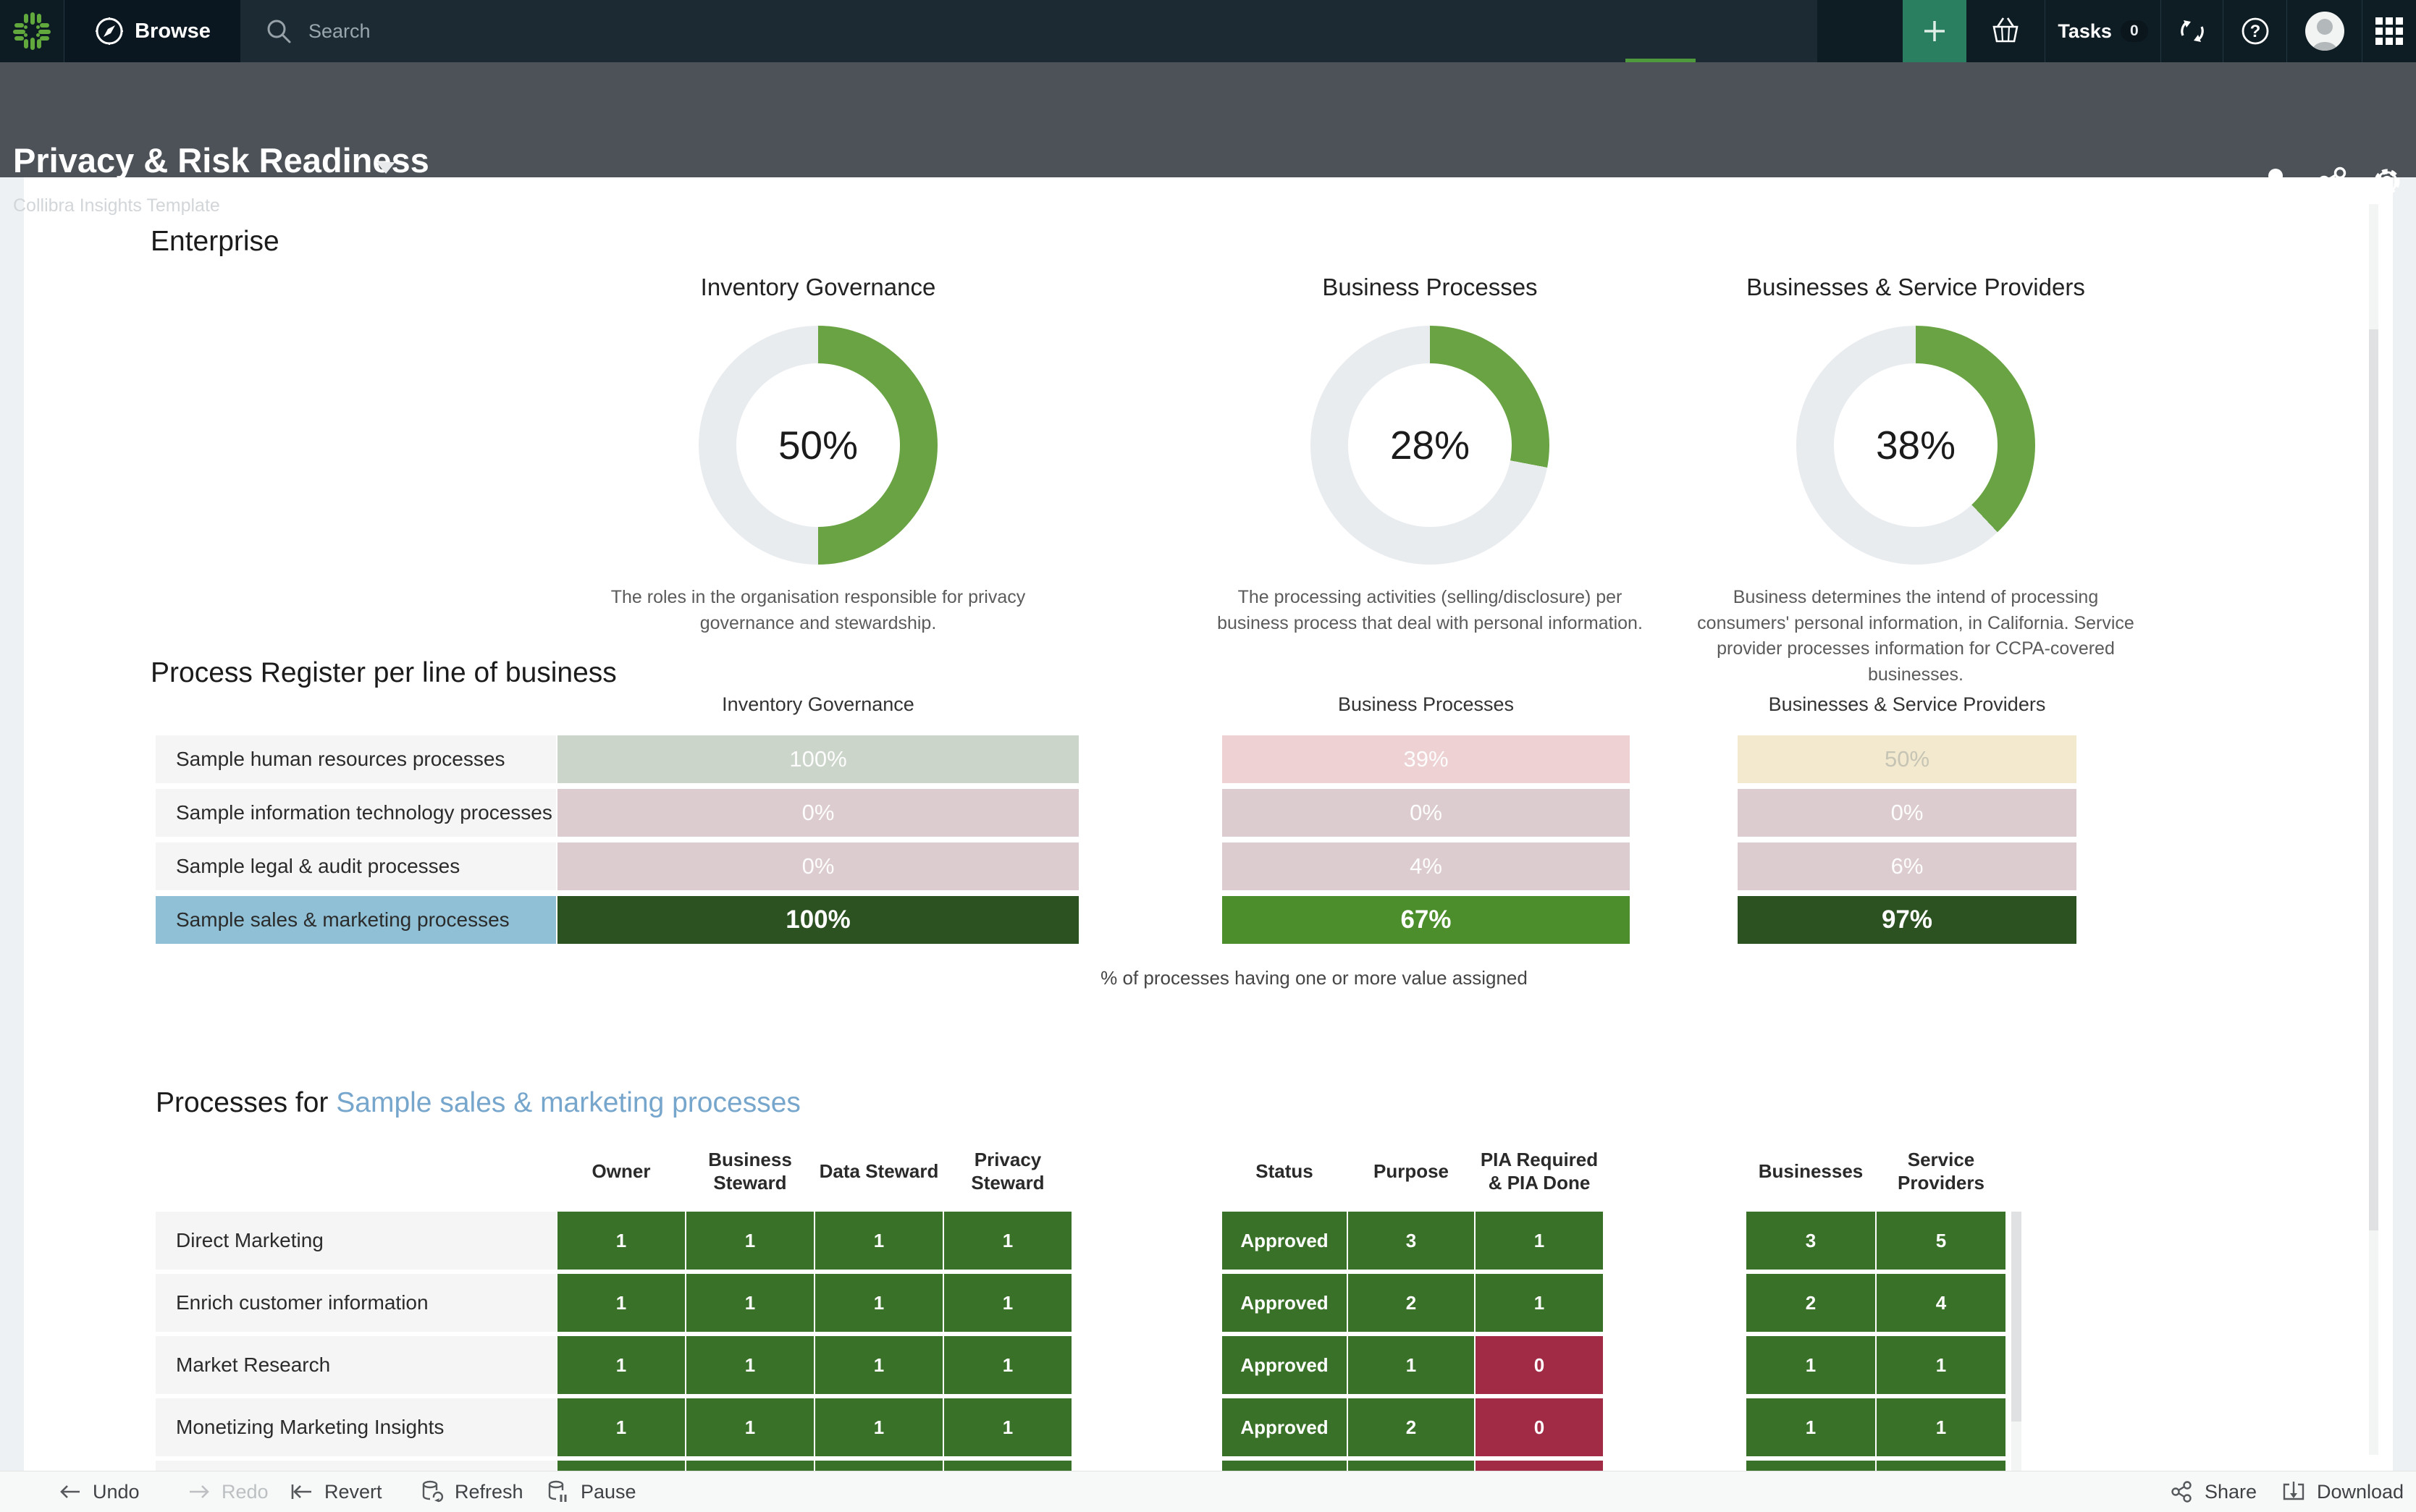 Image resolution: width=2416 pixels, height=1512 pixels. What do you see at coordinates (1915, 287) in the screenshot?
I see `donut-title: Businesses & Service Providers` at bounding box center [1915, 287].